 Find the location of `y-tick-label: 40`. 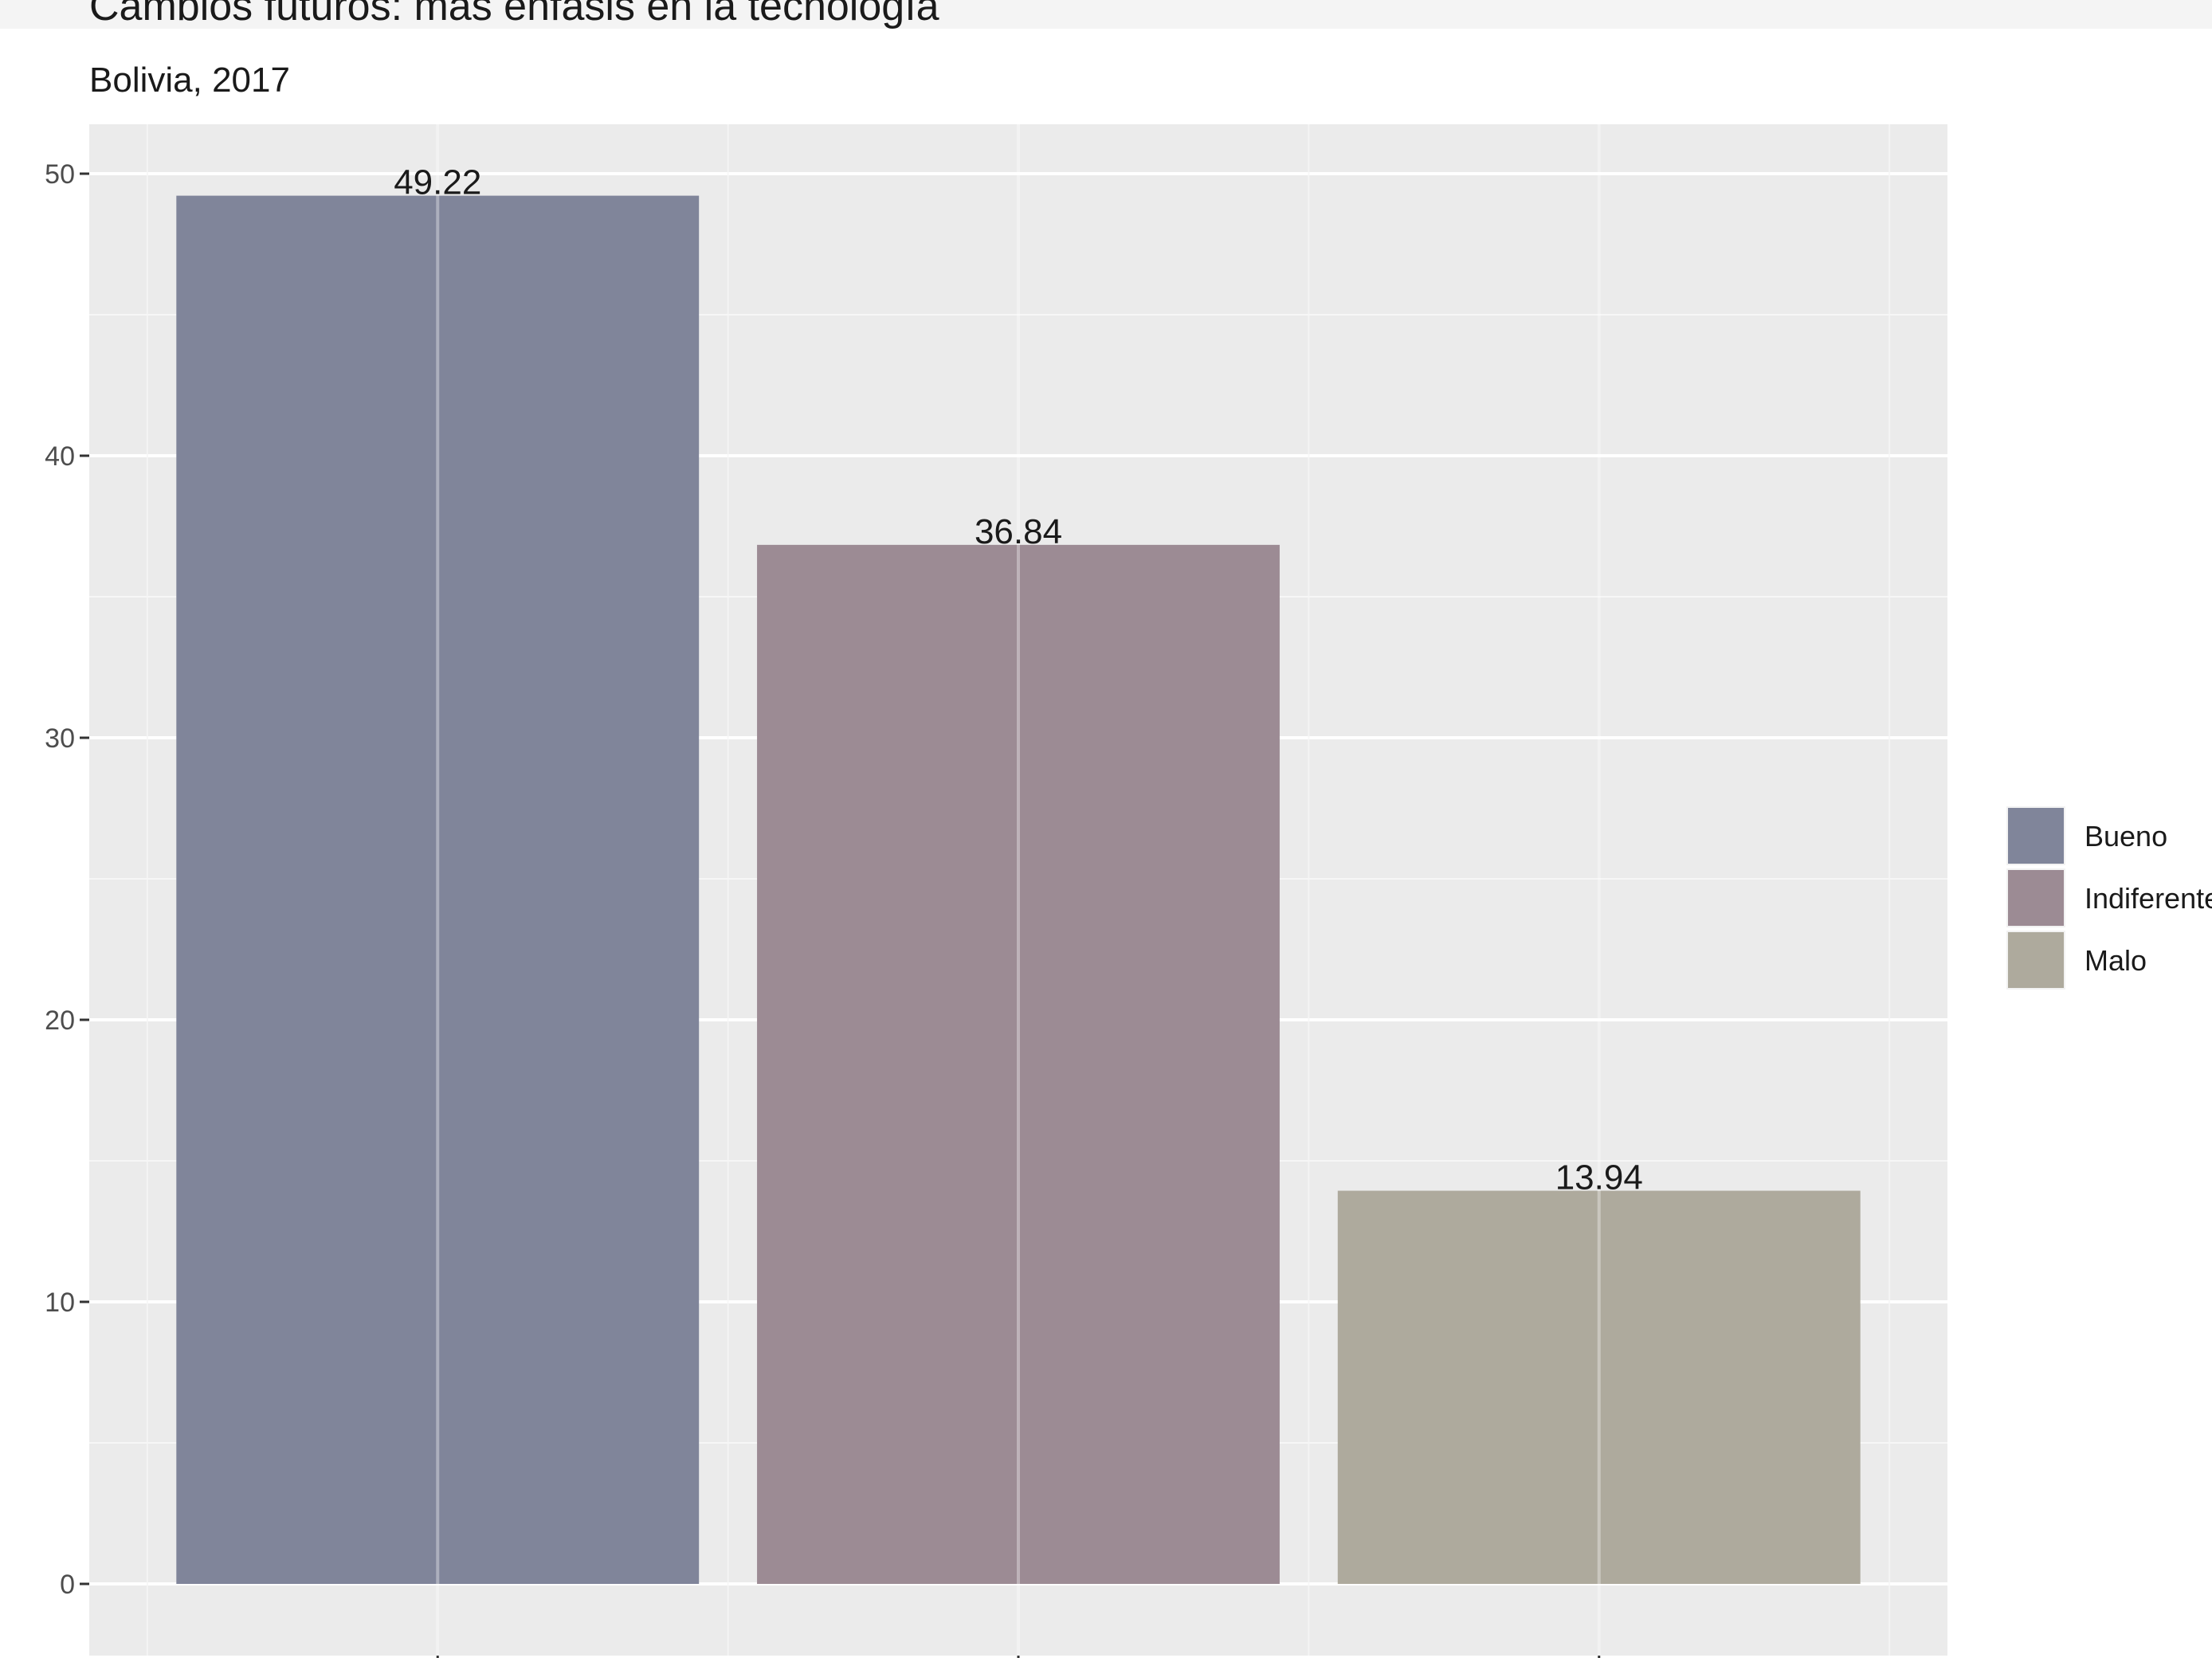

y-tick-label: 40 is located at coordinates (60, 456).